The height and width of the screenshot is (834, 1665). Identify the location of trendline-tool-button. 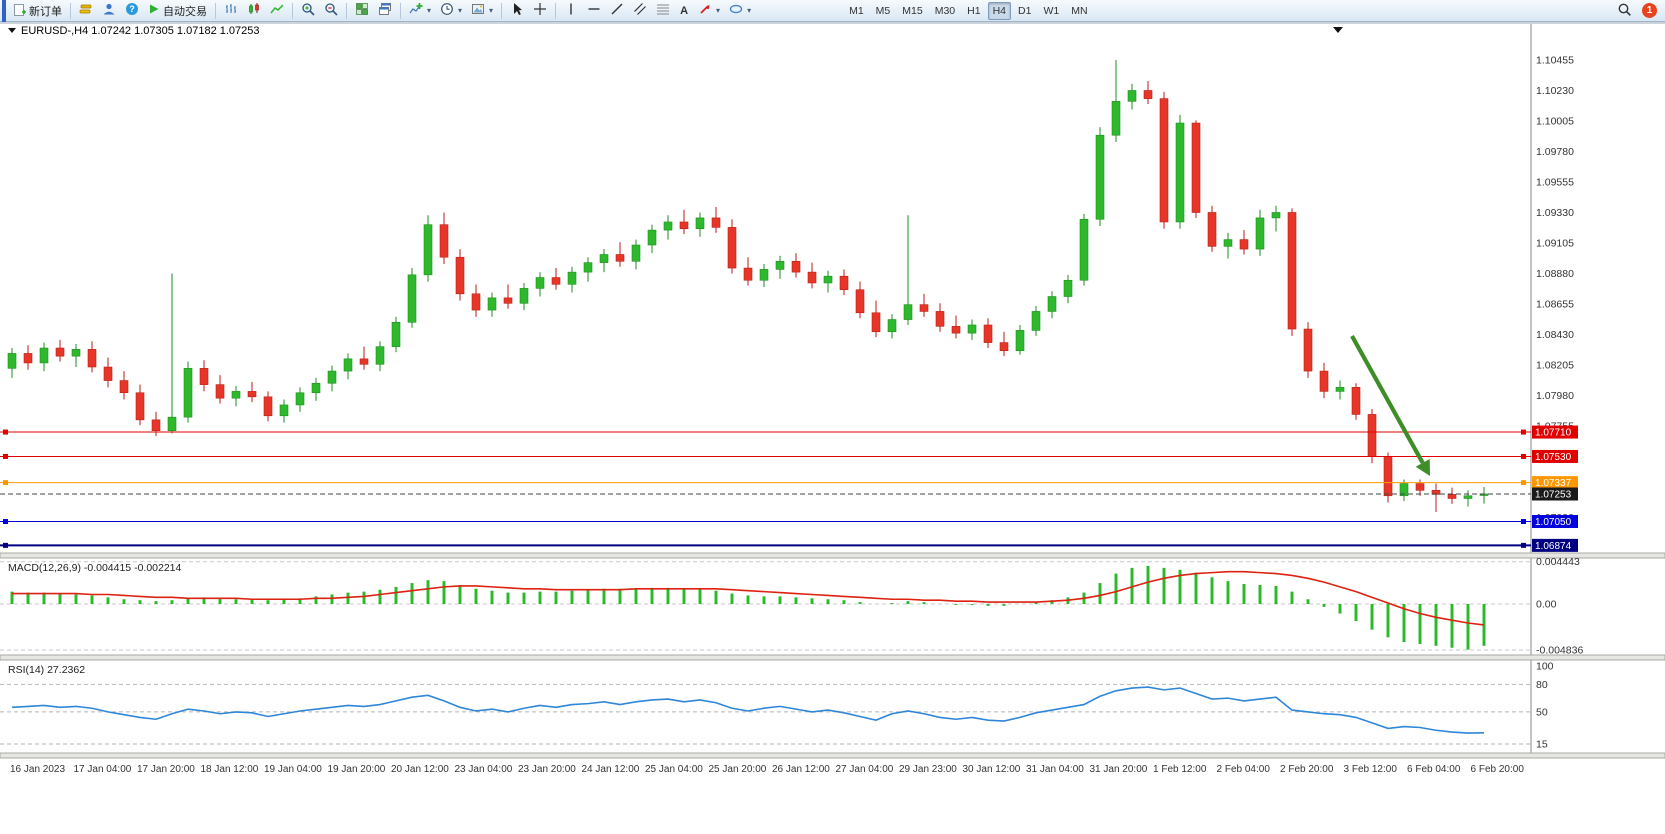
(617, 11).